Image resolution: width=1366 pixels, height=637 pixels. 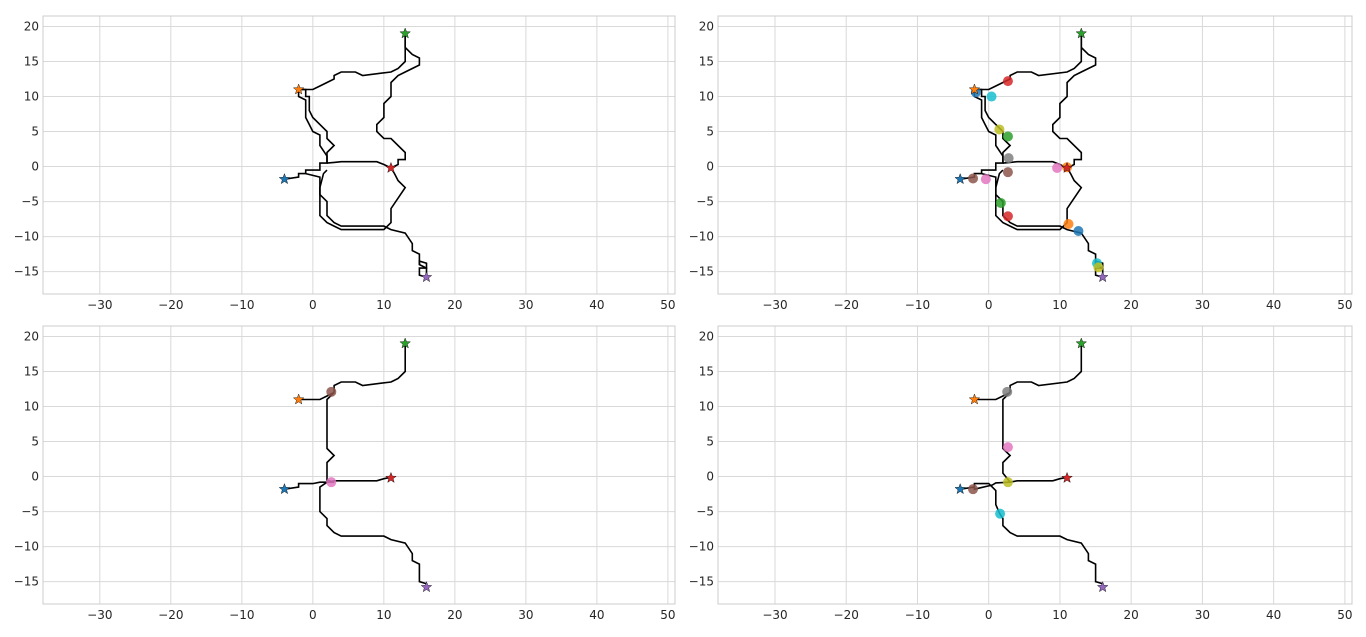 What do you see at coordinates (1273, 305) in the screenshot?
I see `x-tick-label: 40` at bounding box center [1273, 305].